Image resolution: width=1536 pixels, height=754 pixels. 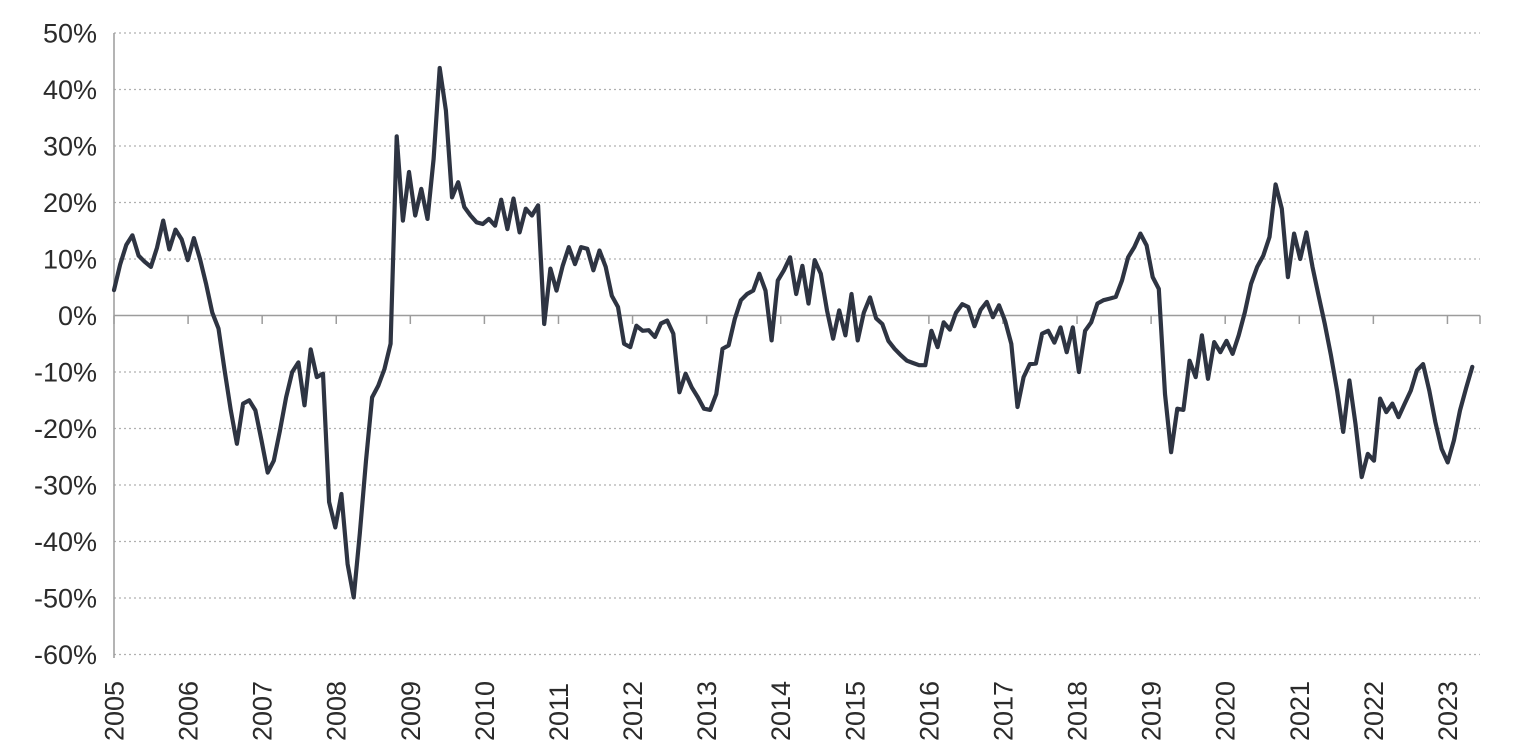 I want to click on x-tick-label: 2012, so click(x=633, y=711).